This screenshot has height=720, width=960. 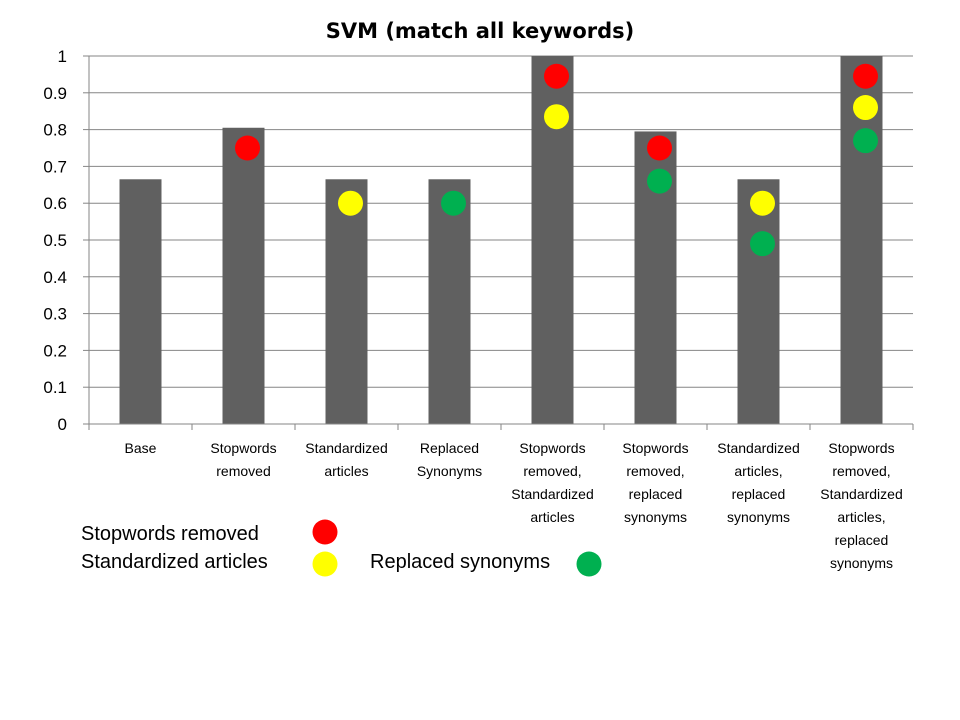 I want to click on x-tick-label: Base, so click(x=141, y=448).